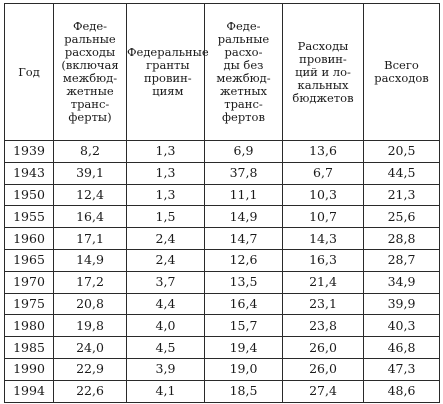 The width and height of the screenshot is (443, 404). What do you see at coordinates (165, 347) in the screenshot?
I see `cell-federal-grants: 4,5` at bounding box center [165, 347].